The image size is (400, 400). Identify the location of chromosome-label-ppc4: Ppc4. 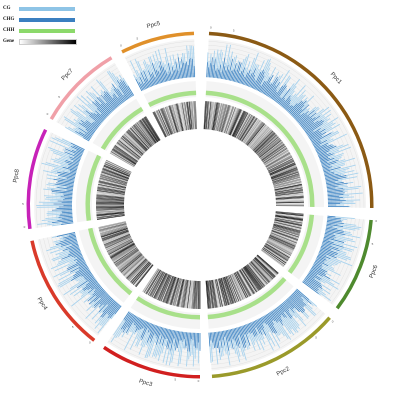
(42, 303).